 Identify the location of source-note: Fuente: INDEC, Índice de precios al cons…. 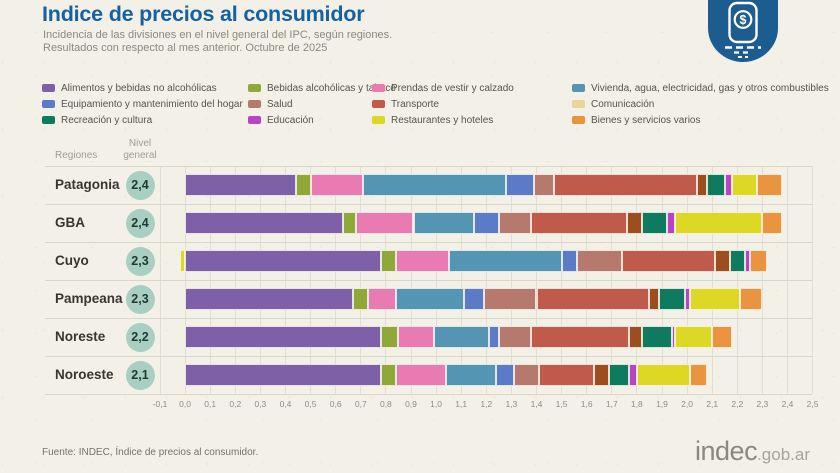
(150, 452).